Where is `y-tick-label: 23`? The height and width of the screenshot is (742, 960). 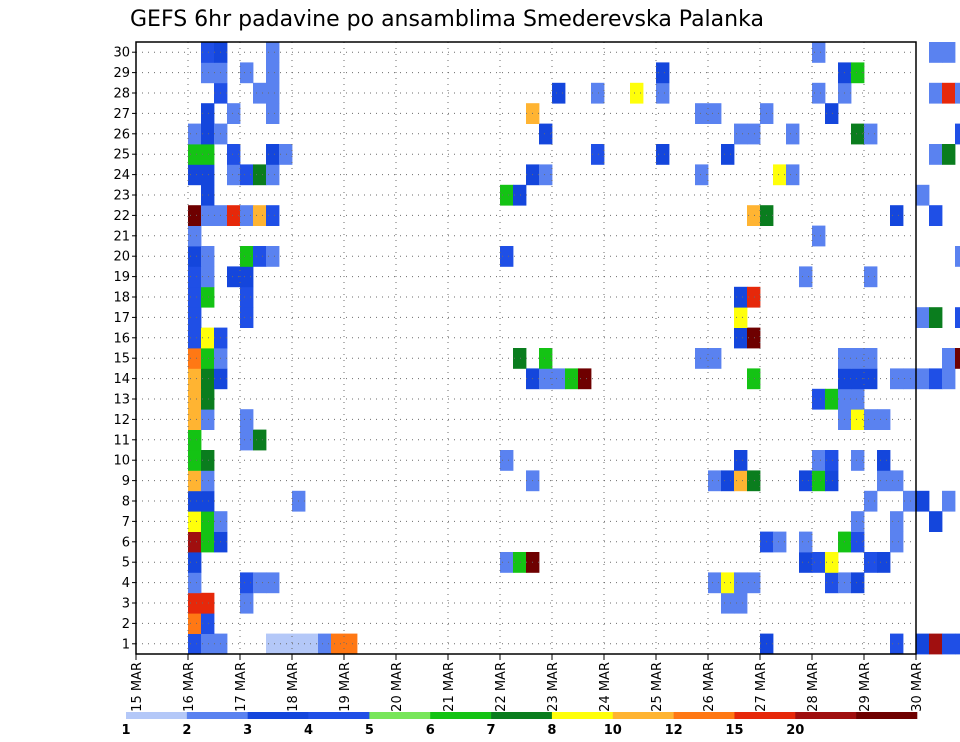 y-tick-label: 23 is located at coordinates (121, 196).